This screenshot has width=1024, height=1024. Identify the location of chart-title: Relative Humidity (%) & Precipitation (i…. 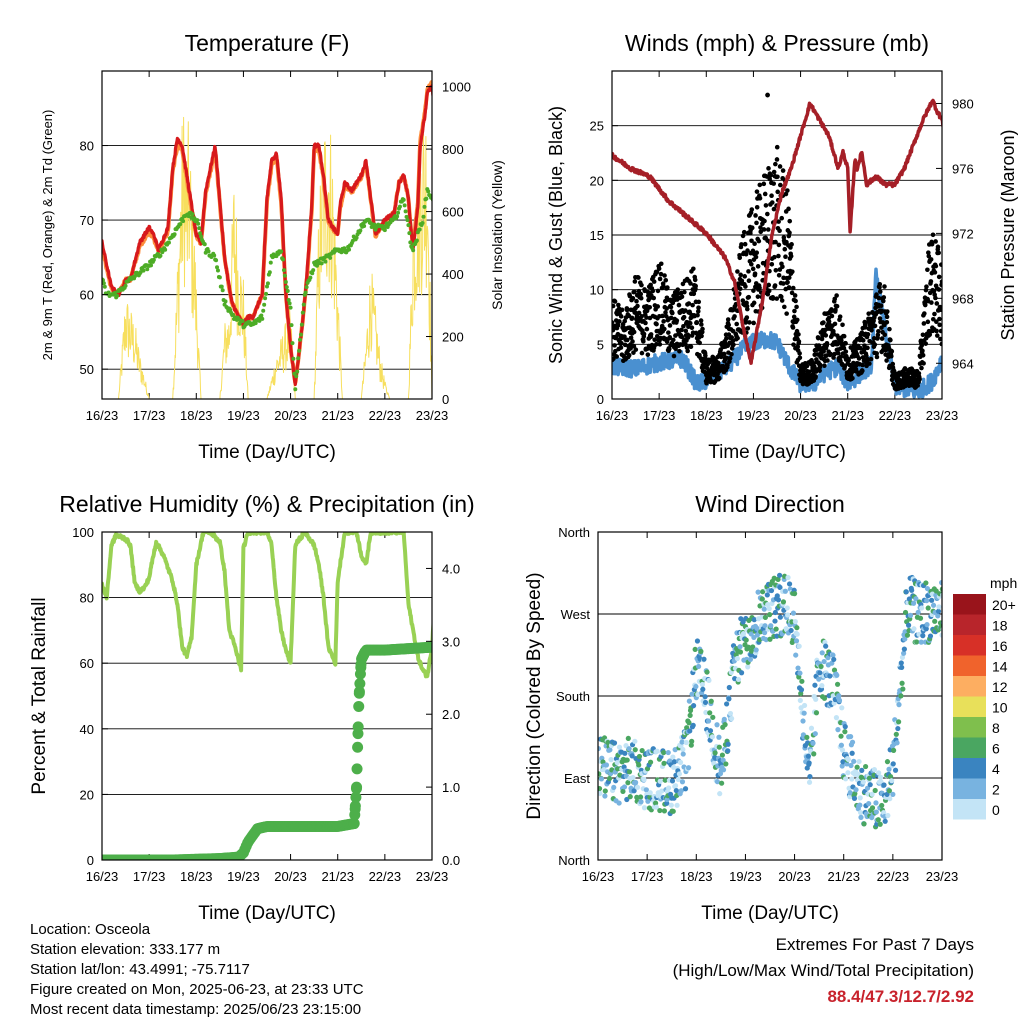
(266, 504).